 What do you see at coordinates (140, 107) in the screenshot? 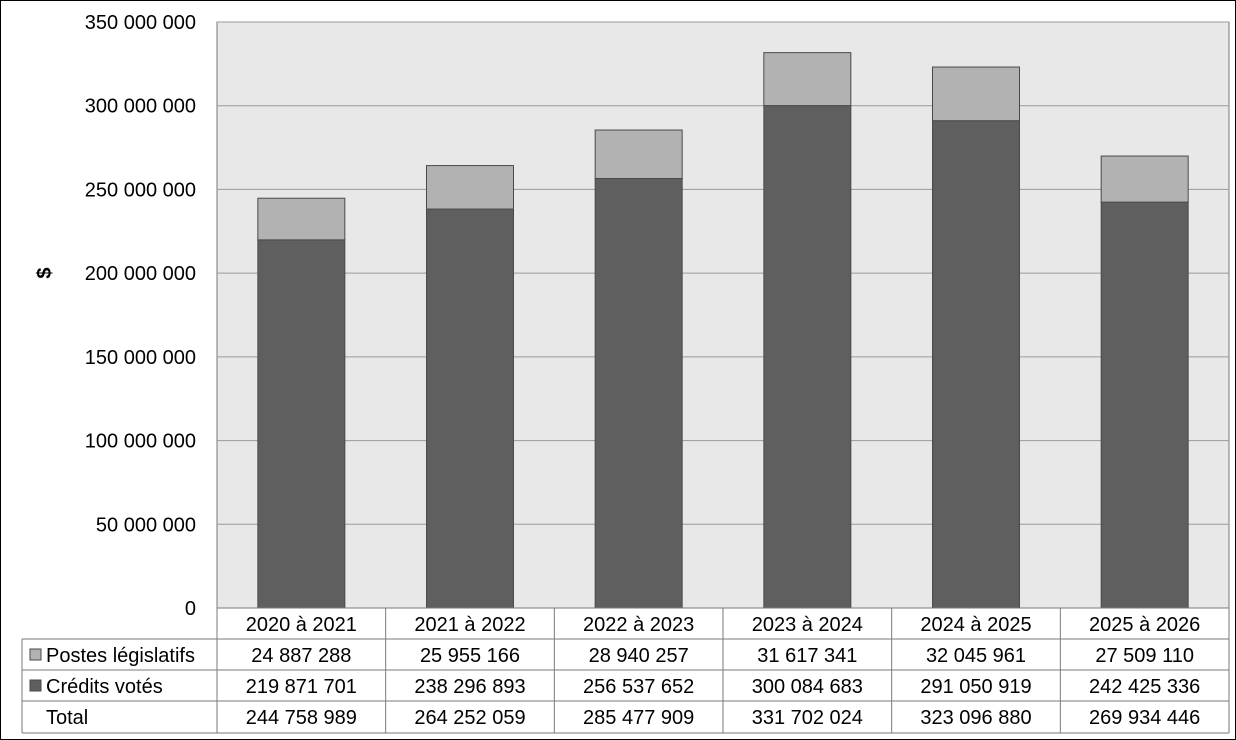
I see `y-tick-label: 300 000 000` at bounding box center [140, 107].